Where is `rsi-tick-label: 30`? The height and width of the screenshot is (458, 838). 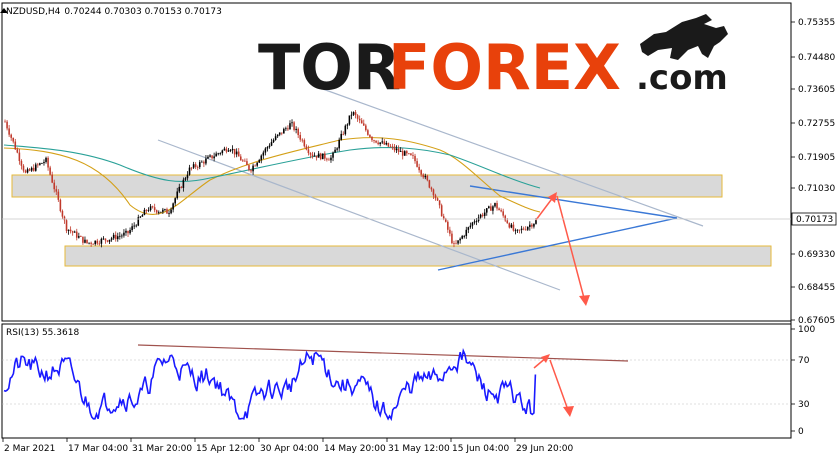
rsi-tick-label: 30 is located at coordinates (804, 405).